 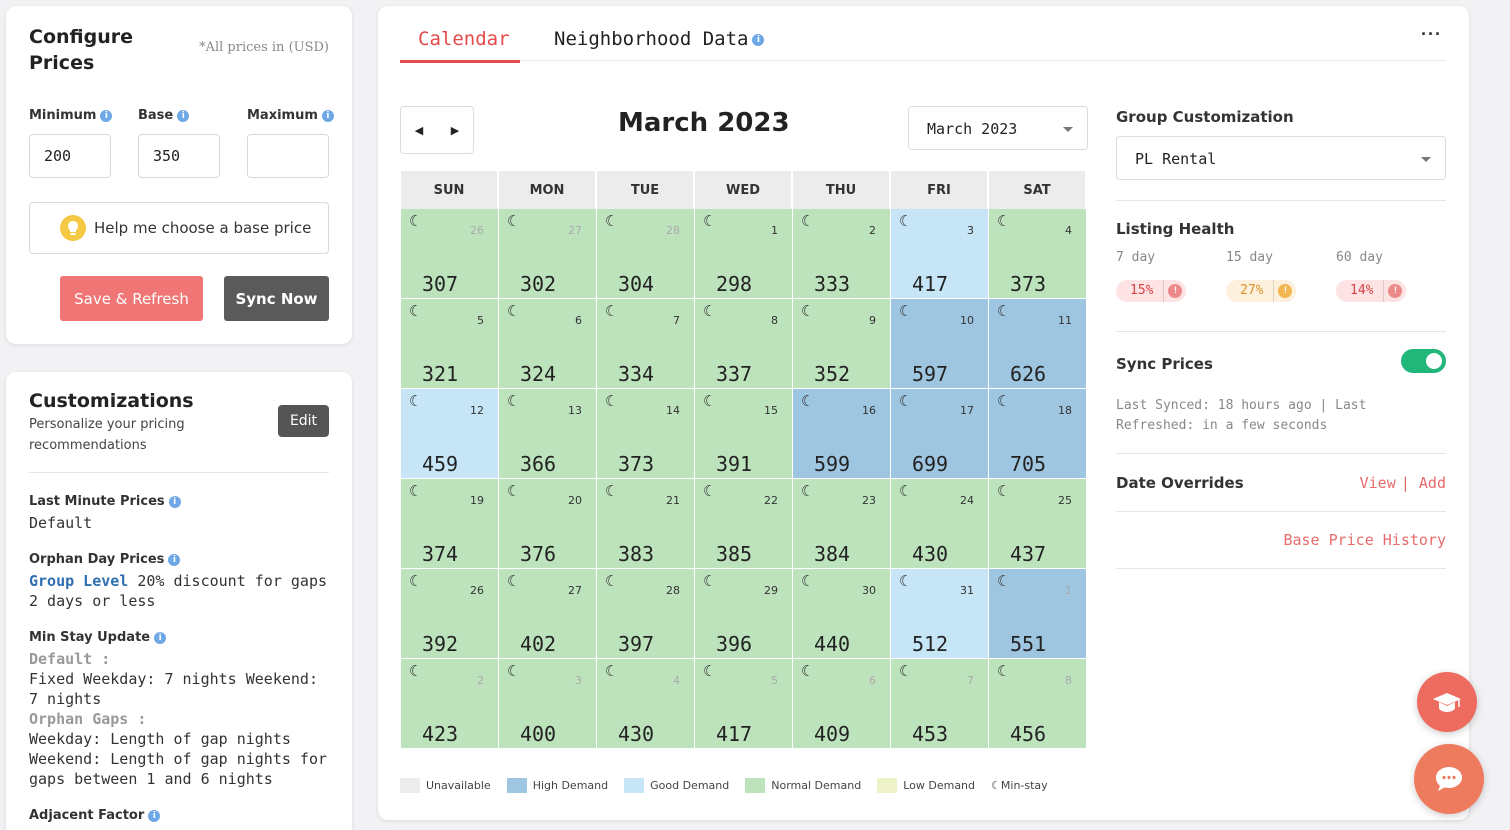 I want to click on calendar-day-cell: ☾ 8 337, so click(x=744, y=344).